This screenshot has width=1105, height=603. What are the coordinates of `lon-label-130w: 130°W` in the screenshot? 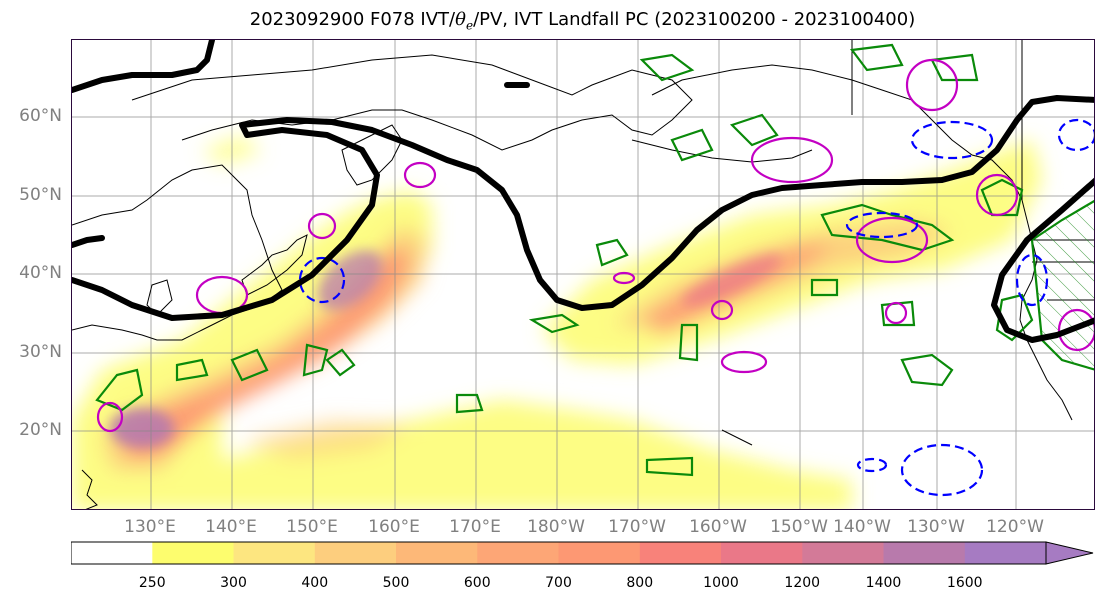 It's located at (936, 527).